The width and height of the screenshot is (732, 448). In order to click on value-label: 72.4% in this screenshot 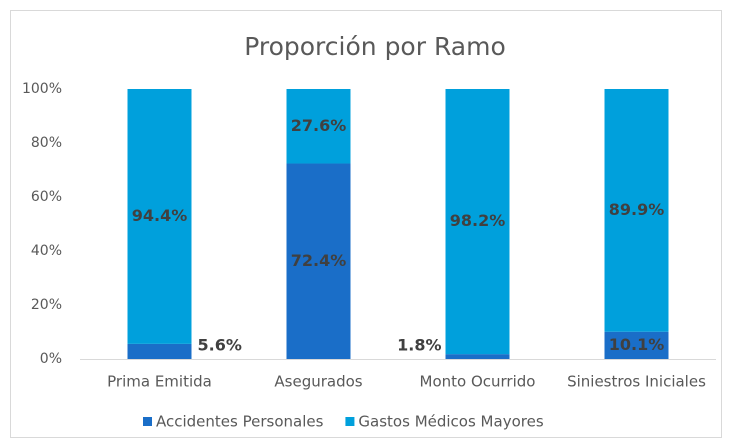, I will do `click(319, 260)`.